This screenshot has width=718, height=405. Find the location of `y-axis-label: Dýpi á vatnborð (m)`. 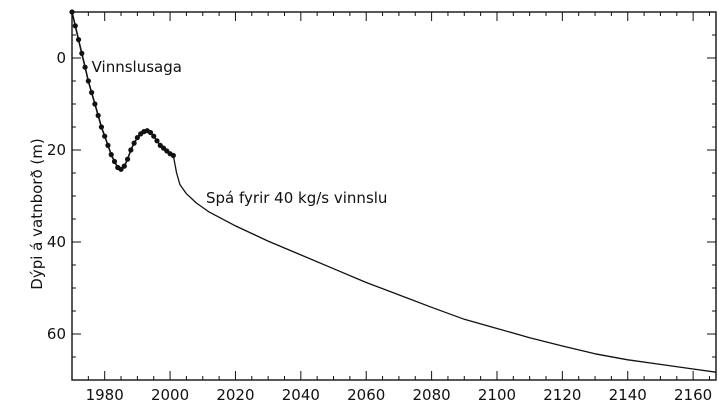

y-axis-label: Dýpi á vatnborð (m) is located at coordinates (37, 213).